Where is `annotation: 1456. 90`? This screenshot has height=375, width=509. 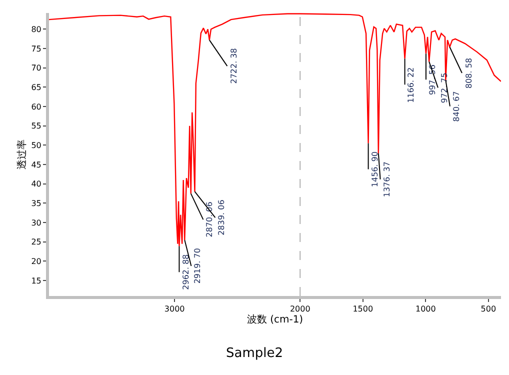 annotation: 1456. 90 is located at coordinates (375, 169).